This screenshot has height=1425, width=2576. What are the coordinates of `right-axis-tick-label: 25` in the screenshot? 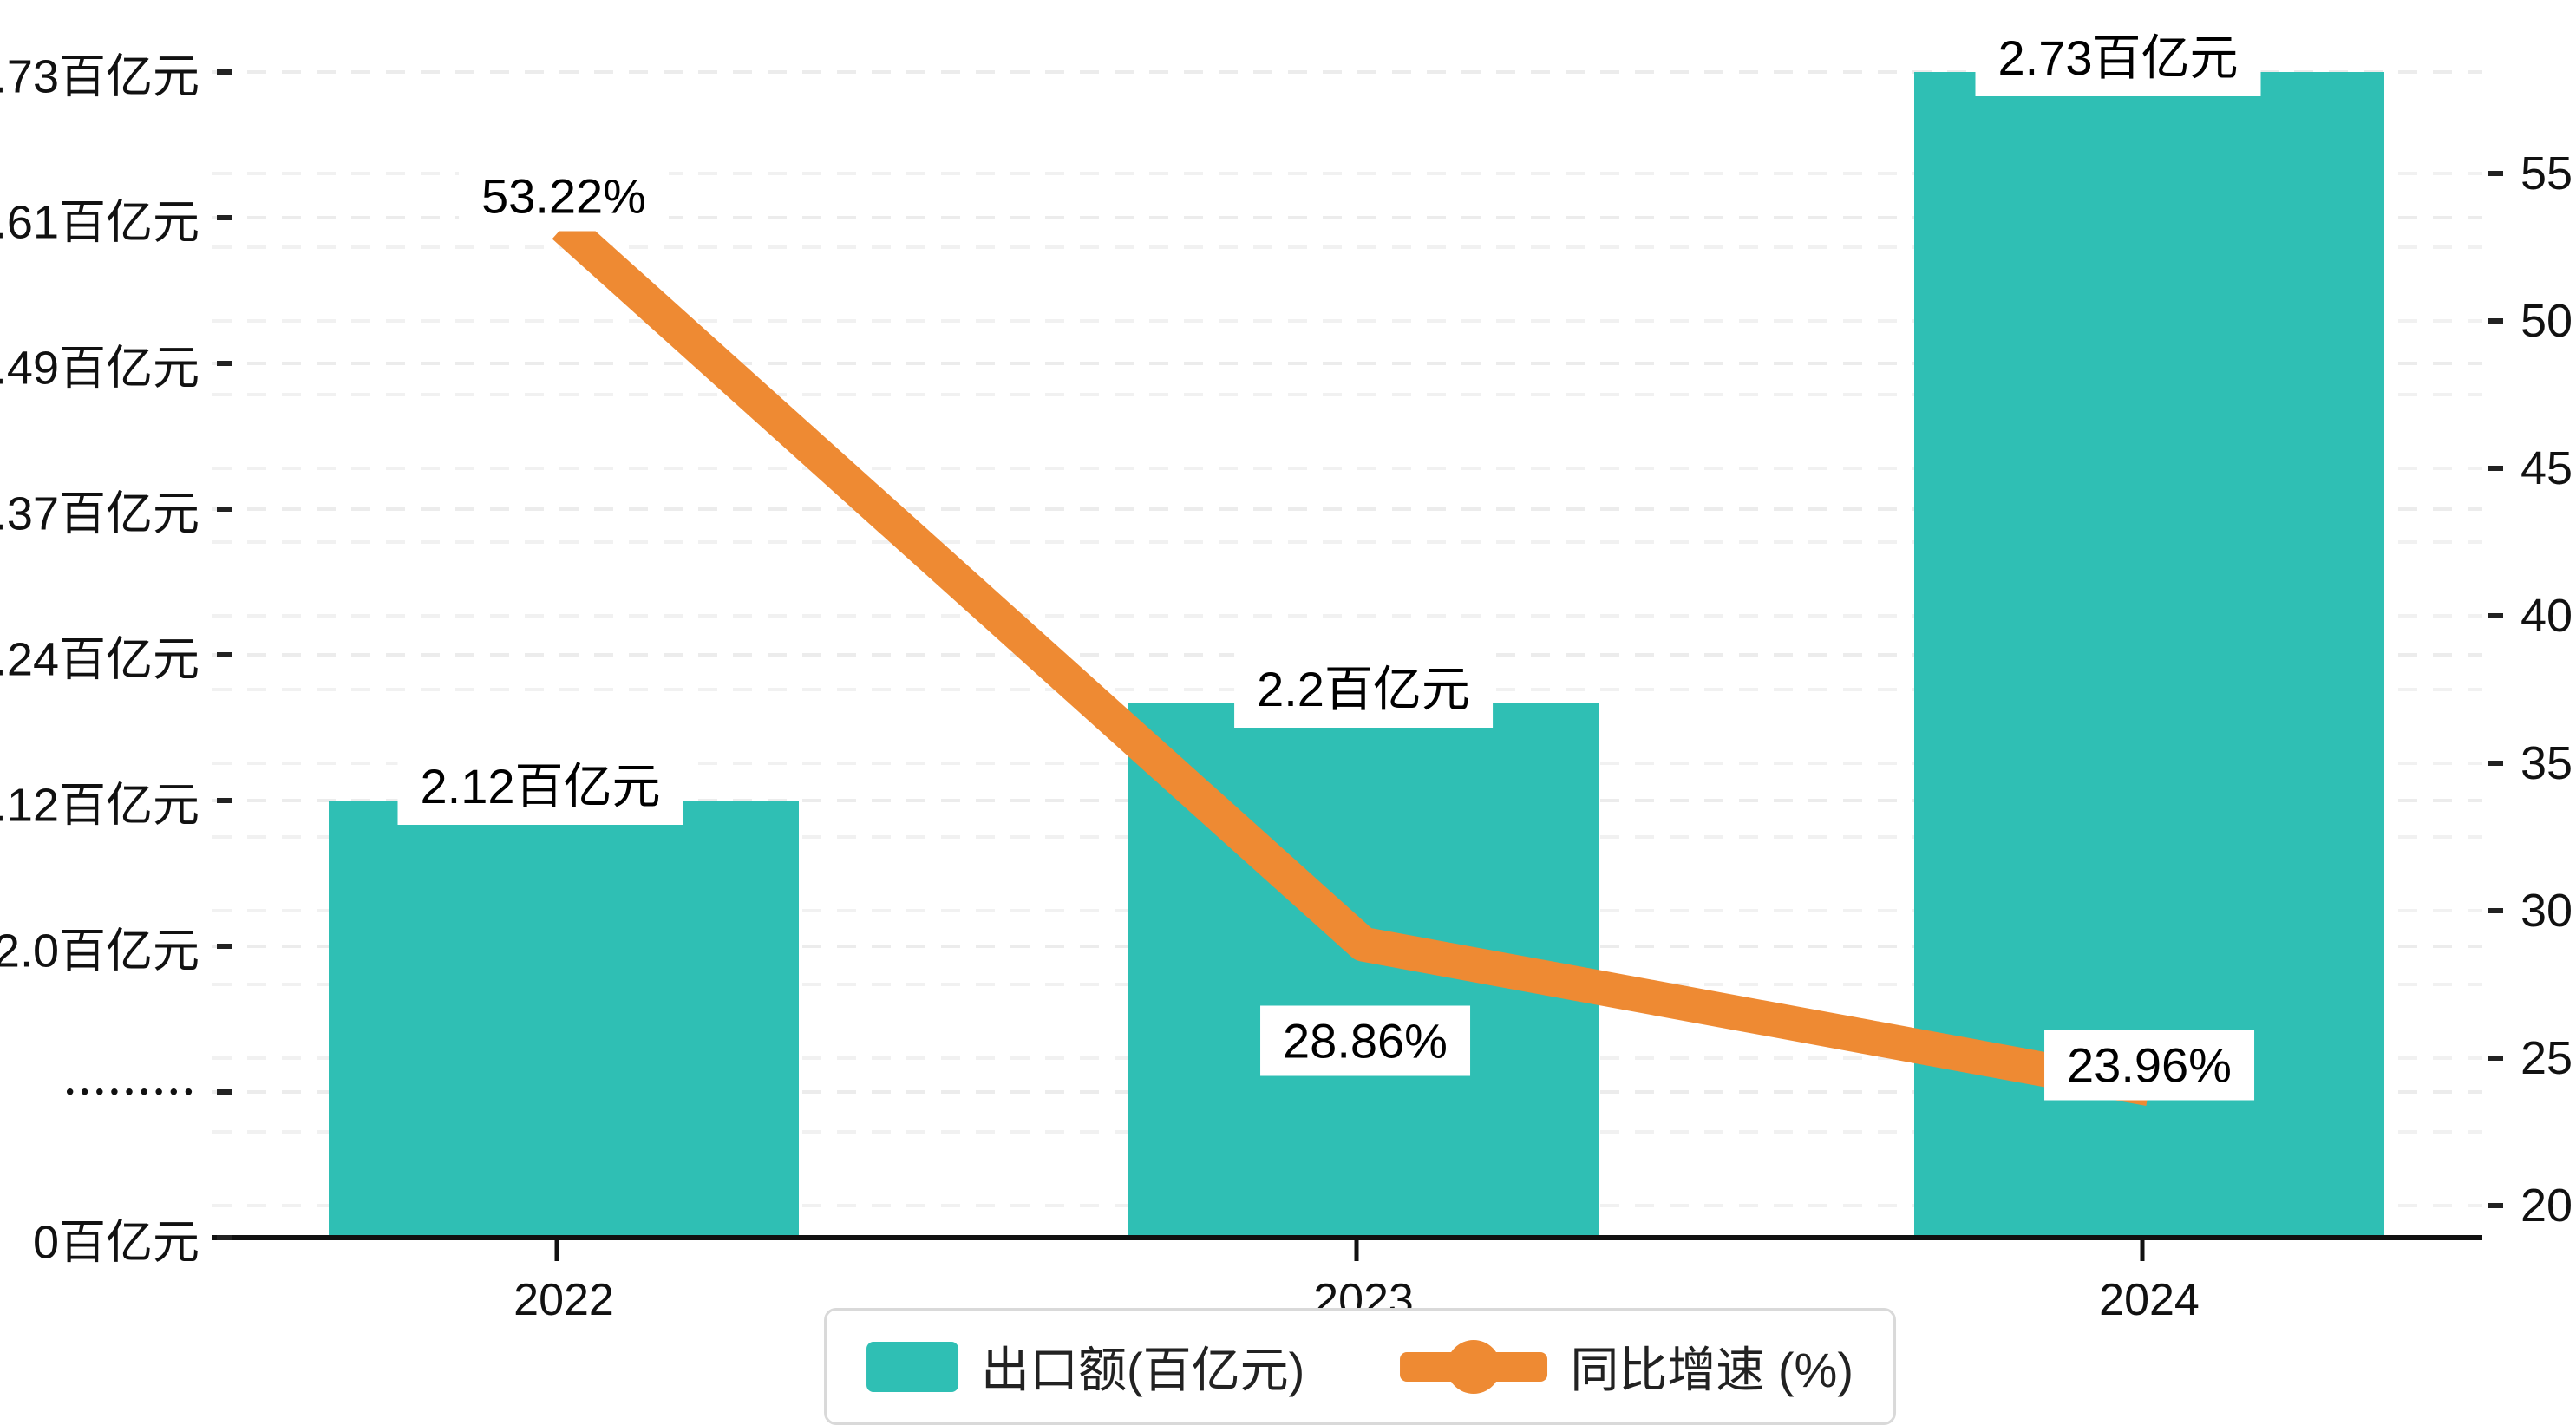 It's located at (2546, 1058).